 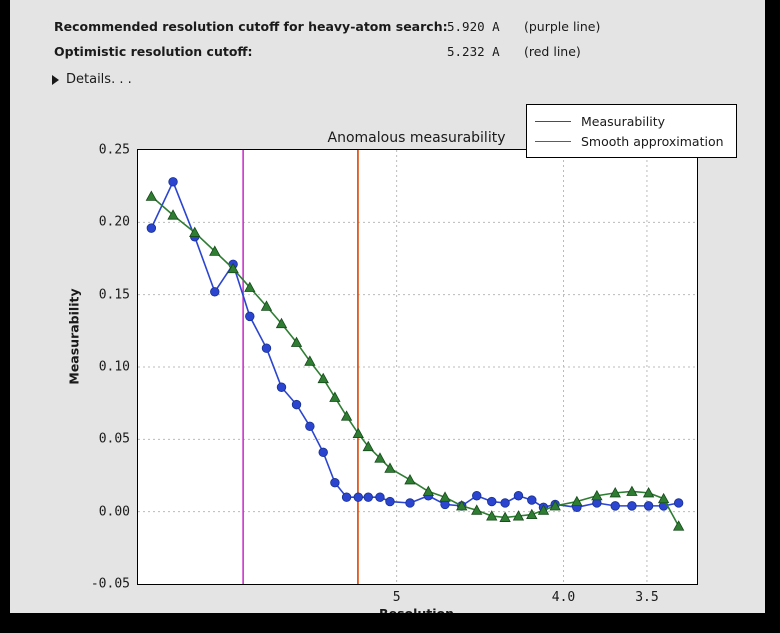 What do you see at coordinates (562, 26) in the screenshot?
I see `recommended-cutoff-note: (purple line)` at bounding box center [562, 26].